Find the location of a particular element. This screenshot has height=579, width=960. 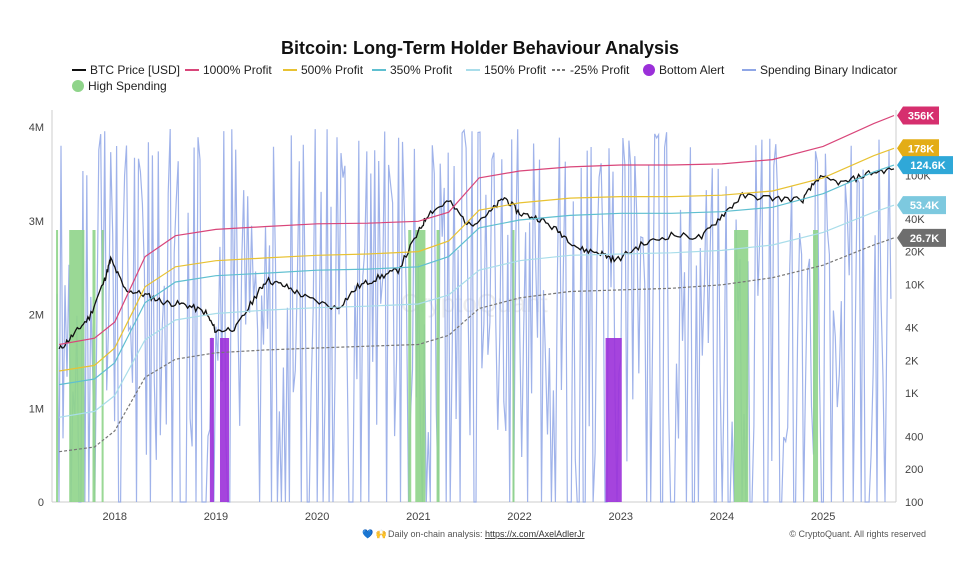

footer-link: https://x.com/AxelAdlerJr is located at coordinates (535, 534).